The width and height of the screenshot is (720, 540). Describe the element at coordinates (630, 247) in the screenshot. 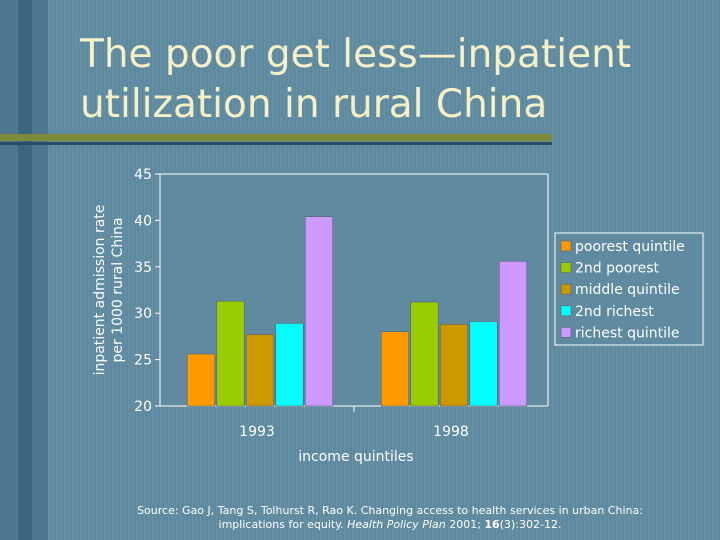

I see `legend-label: poorest quintile` at that location.